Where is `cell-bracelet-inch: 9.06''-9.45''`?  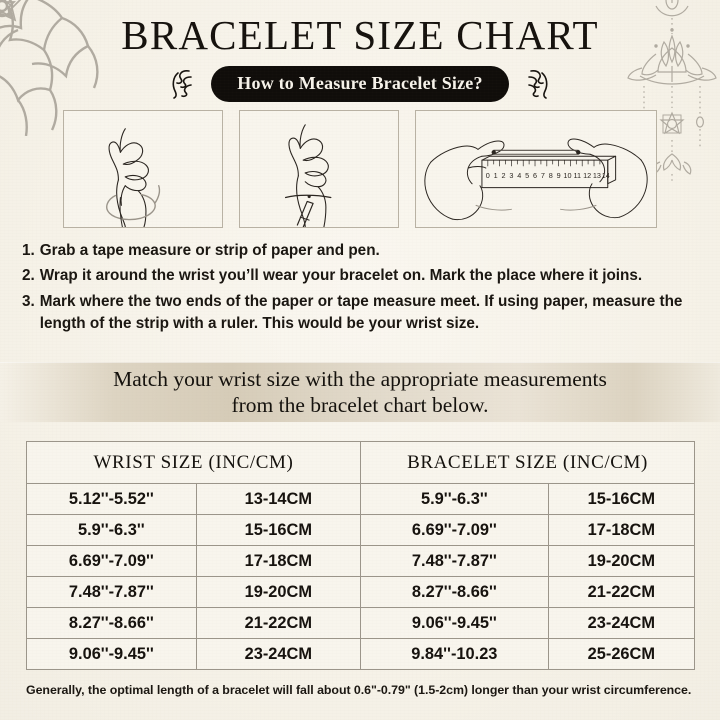 cell-bracelet-inch: 9.06''-9.45'' is located at coordinates (454, 623).